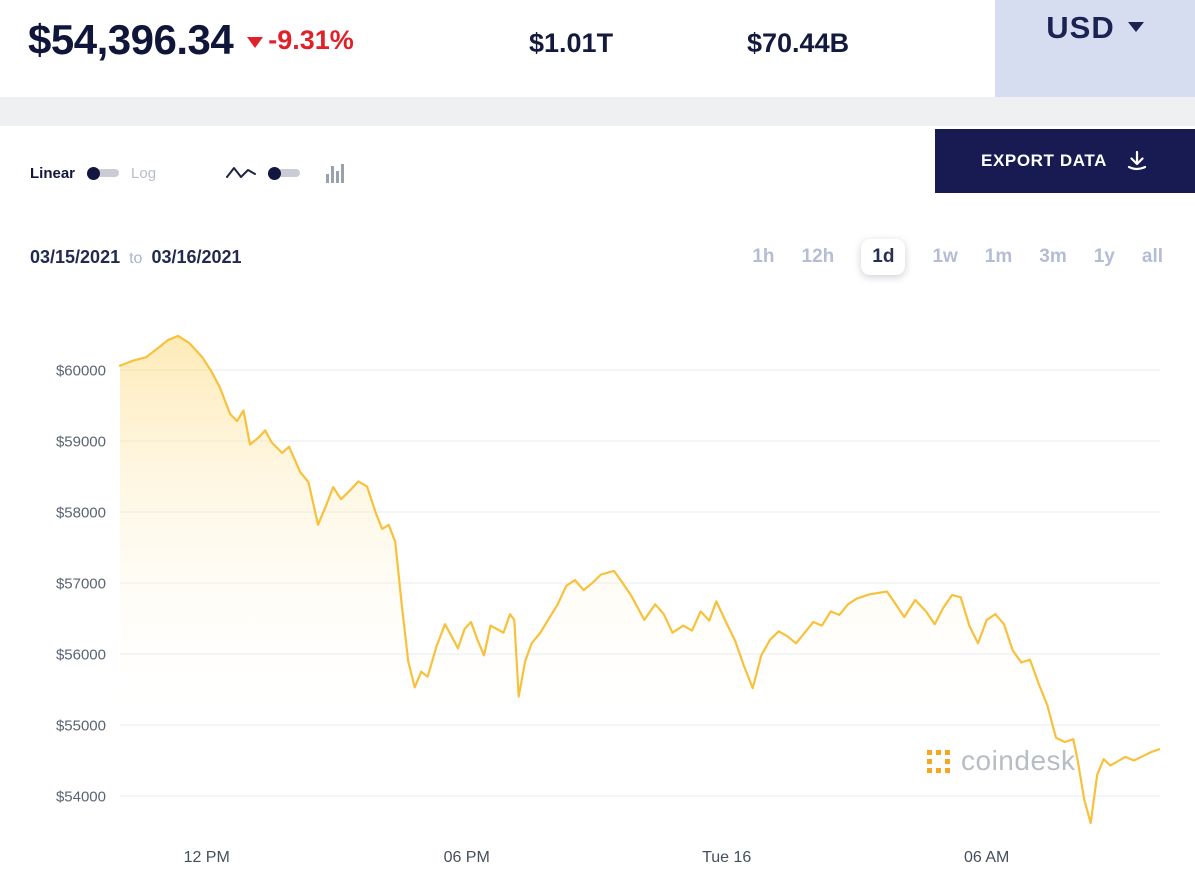 The height and width of the screenshot is (892, 1195). Describe the element at coordinates (144, 173) in the screenshot. I see `log-scale-label: Log` at that location.